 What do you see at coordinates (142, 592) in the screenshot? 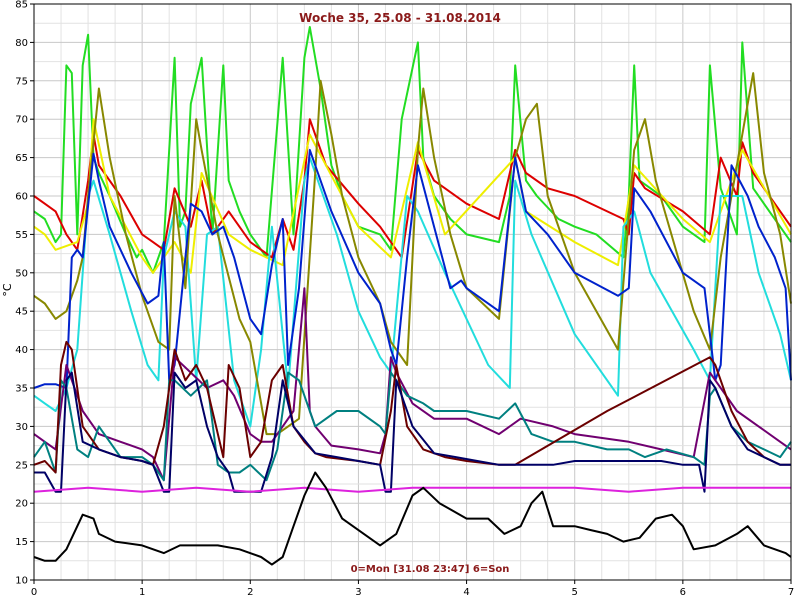
I see `x-tick-label: 1` at bounding box center [142, 592].